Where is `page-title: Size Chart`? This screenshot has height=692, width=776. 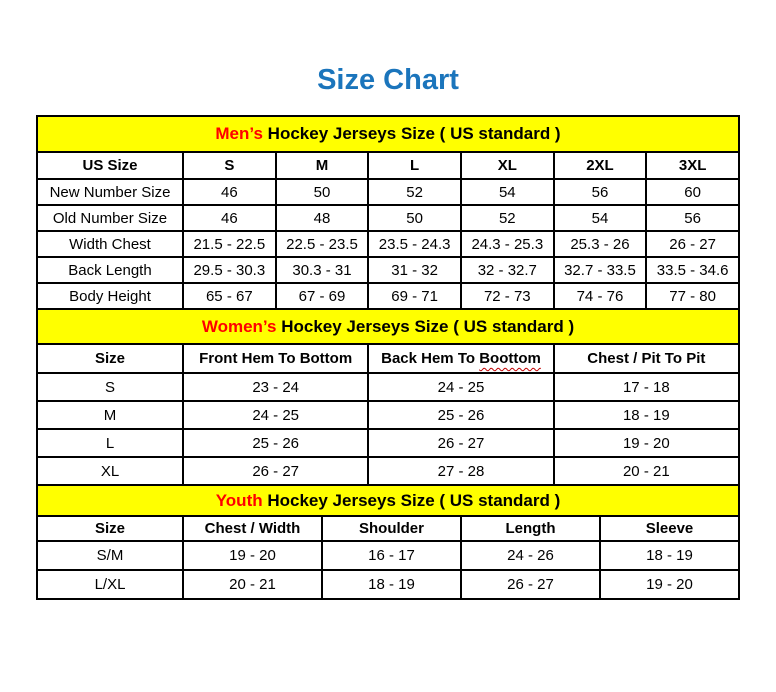 page-title: Size Chart is located at coordinates (388, 80).